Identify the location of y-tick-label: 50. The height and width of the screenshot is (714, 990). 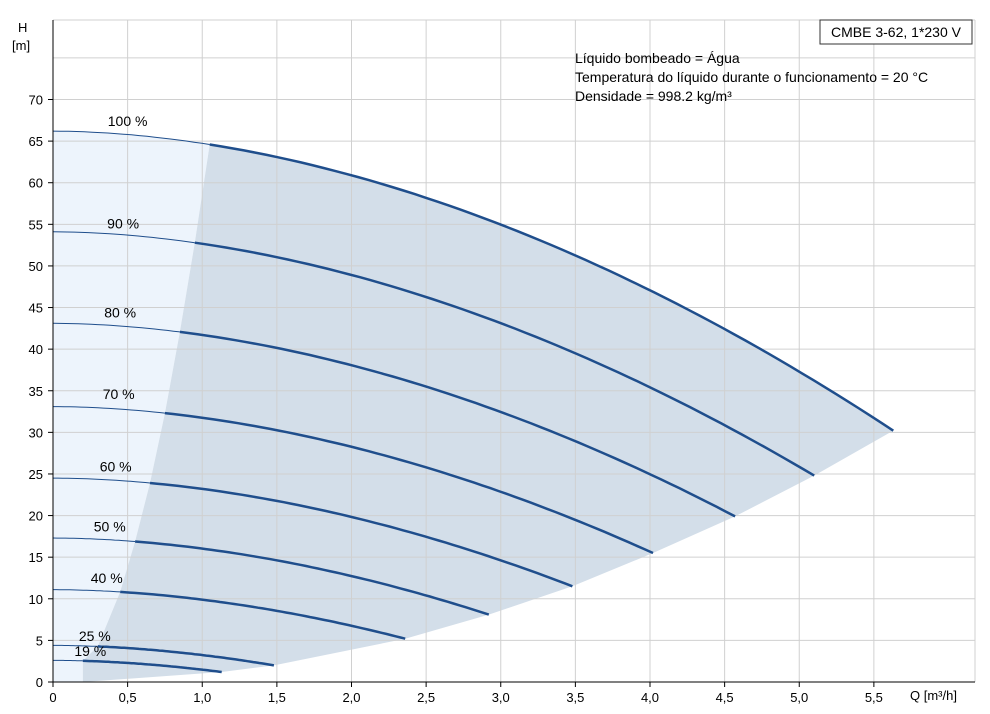
(36, 266).